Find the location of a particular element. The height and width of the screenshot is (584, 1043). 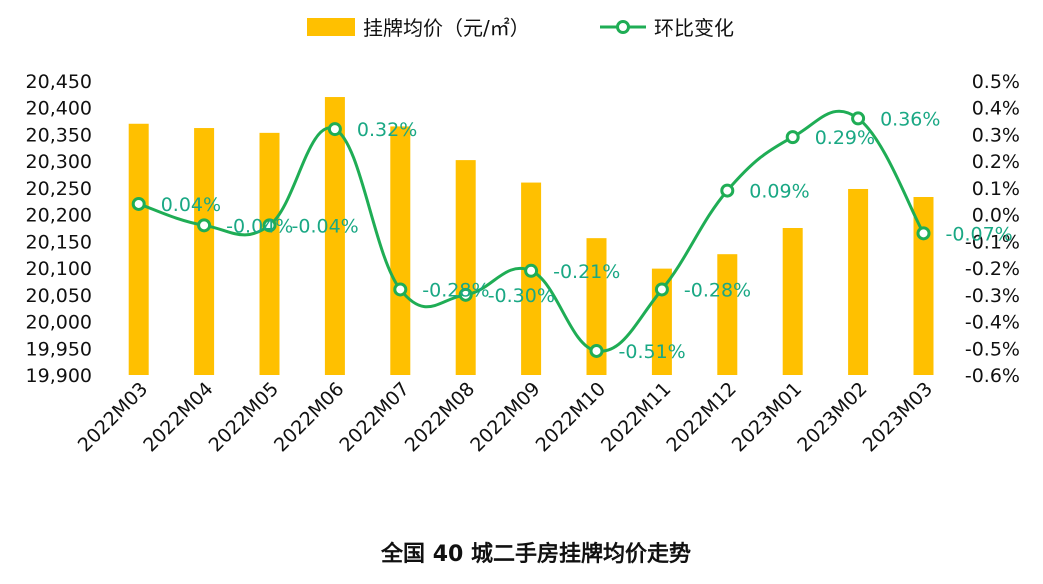

y-right-tick-label: 0.2% is located at coordinates (996, 162).